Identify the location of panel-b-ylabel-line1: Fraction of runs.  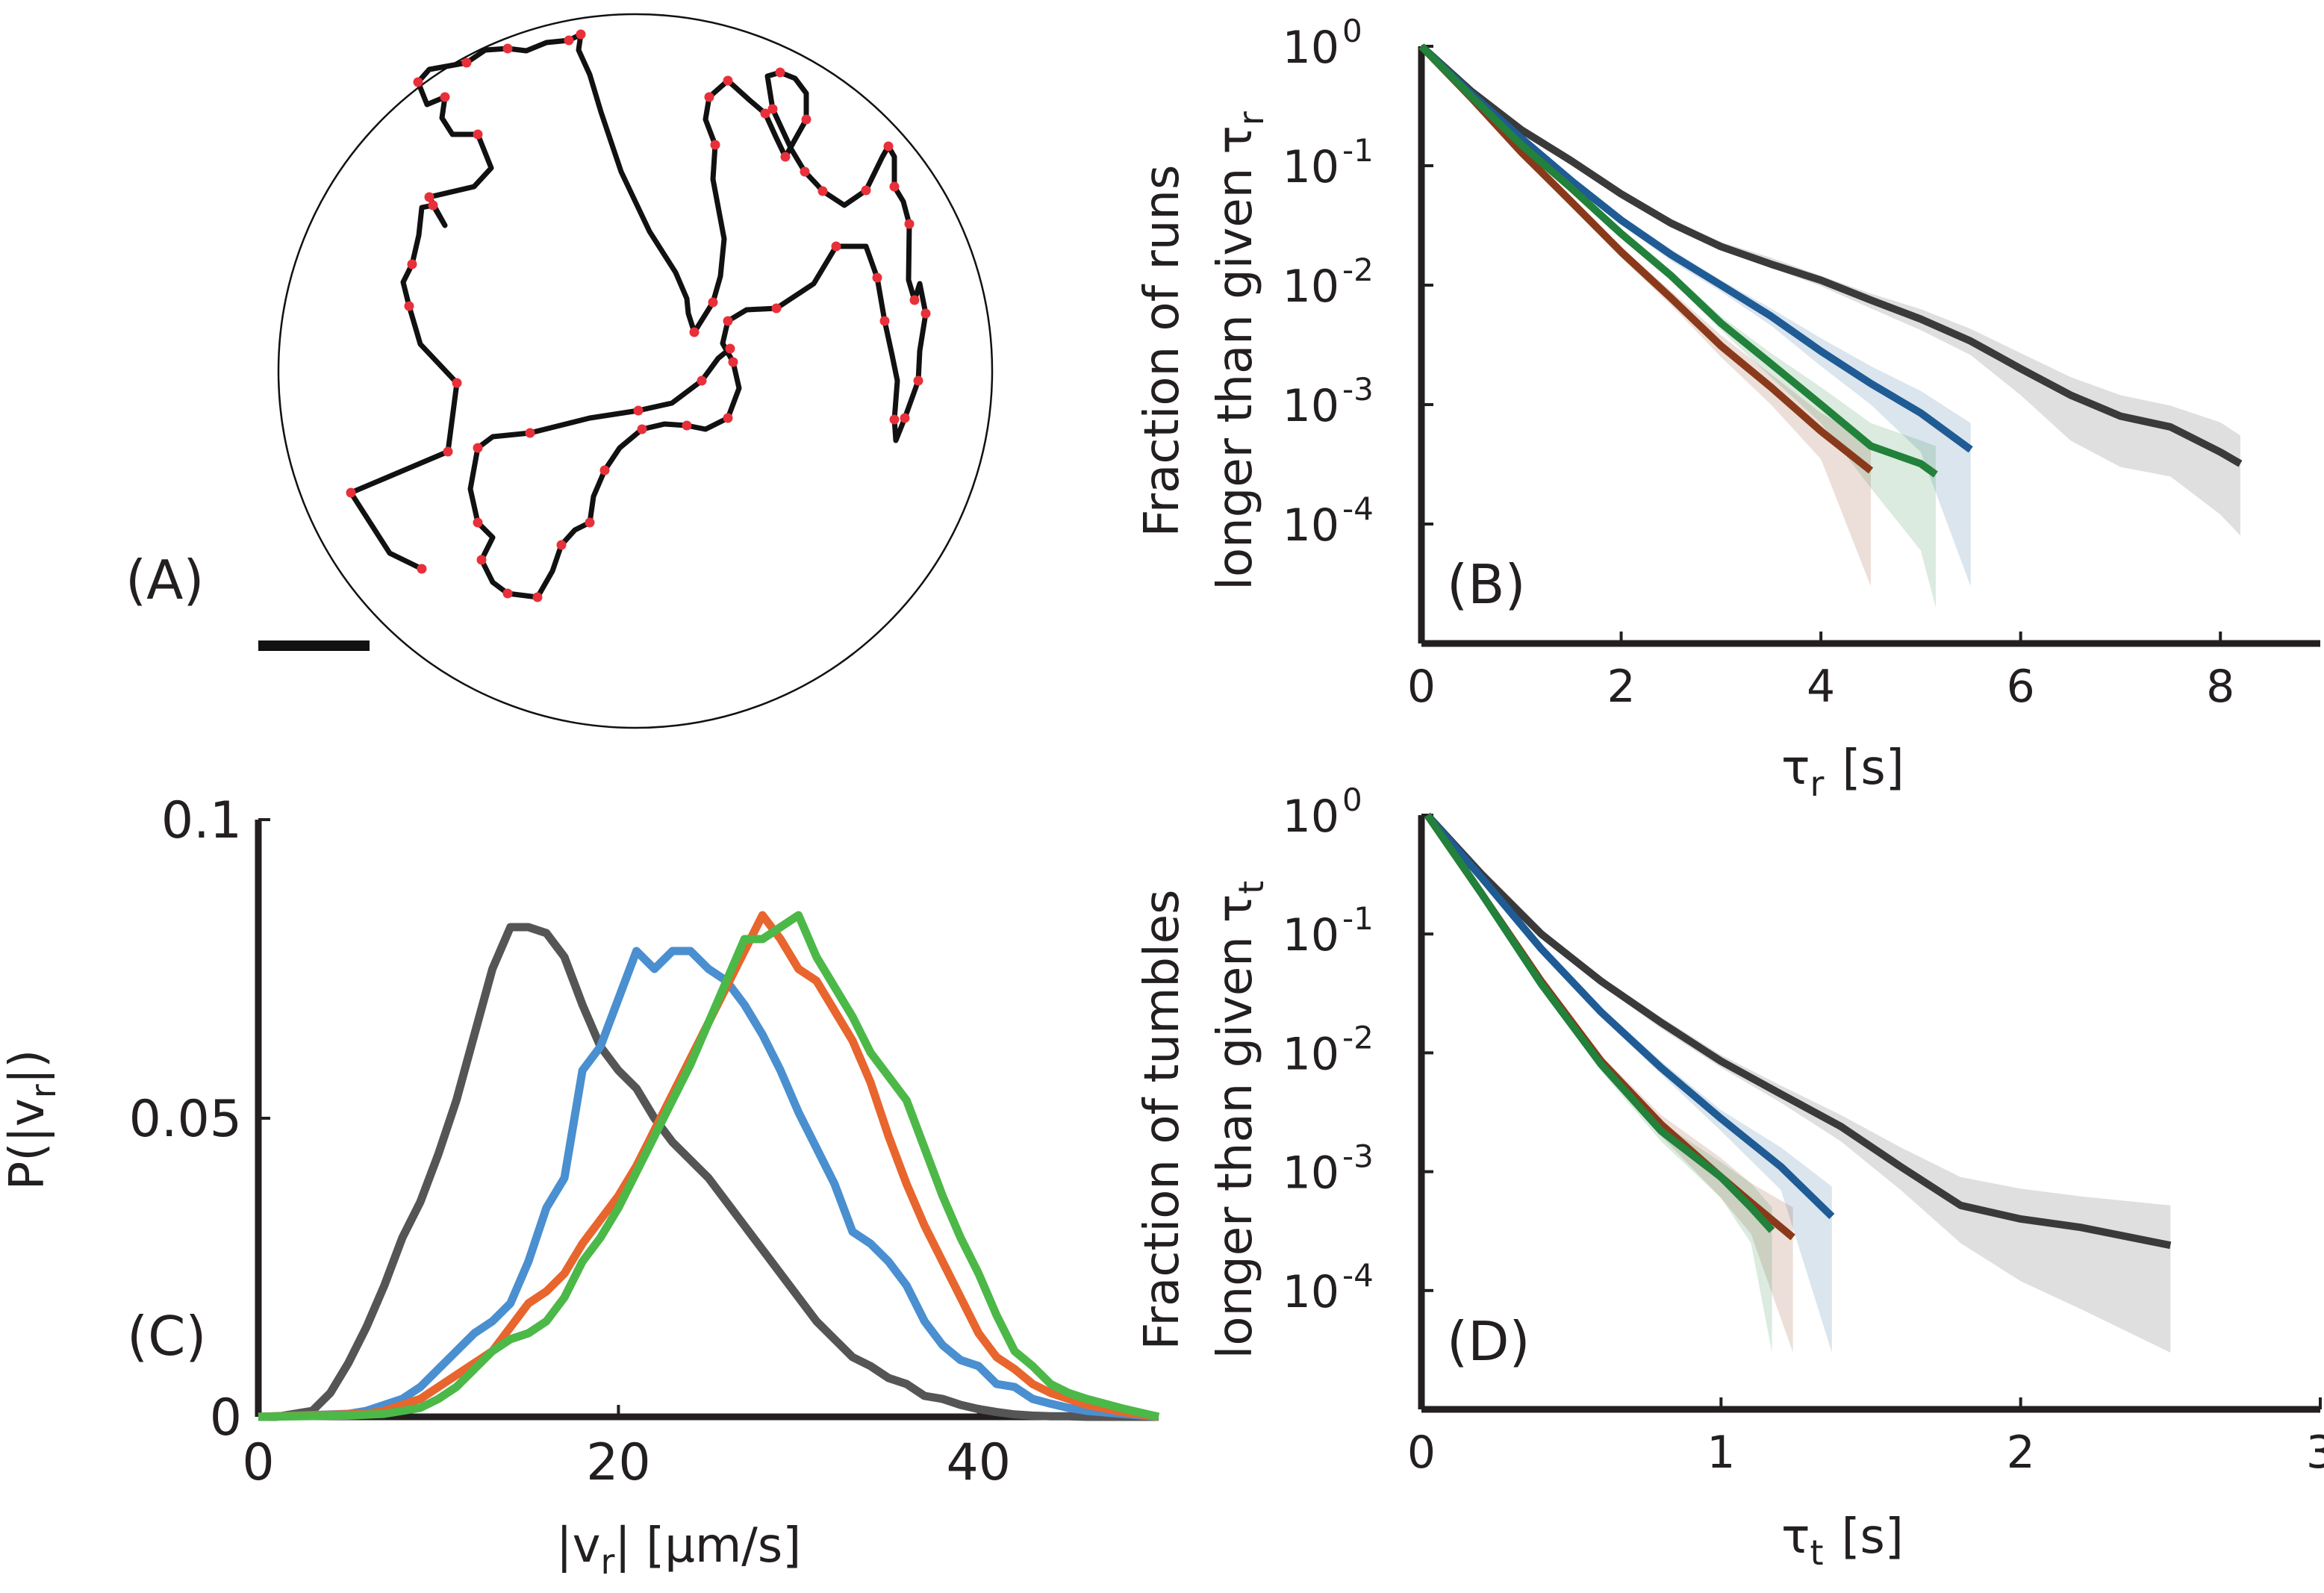
(1162, 351).